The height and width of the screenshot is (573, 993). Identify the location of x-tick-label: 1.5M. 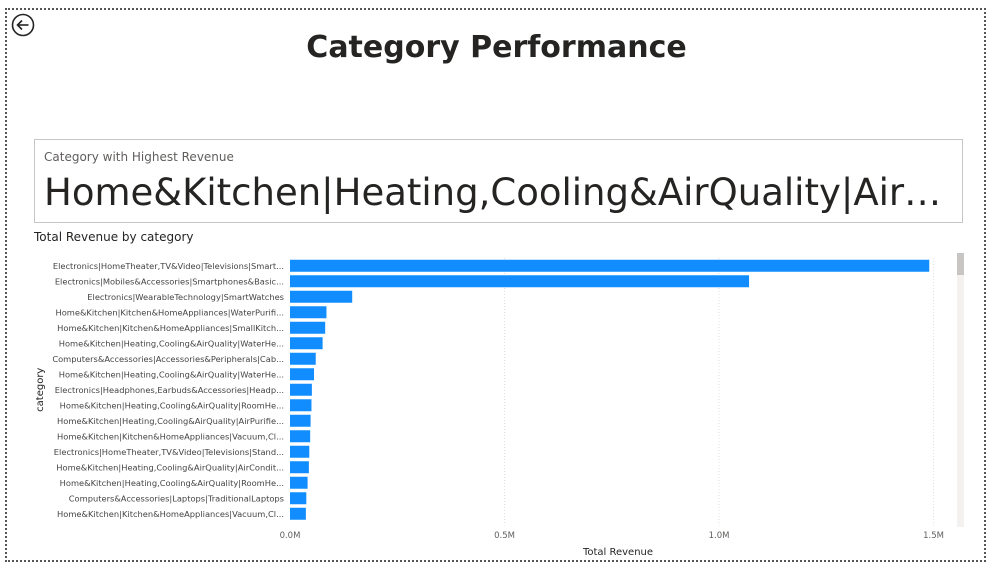
(933, 536).